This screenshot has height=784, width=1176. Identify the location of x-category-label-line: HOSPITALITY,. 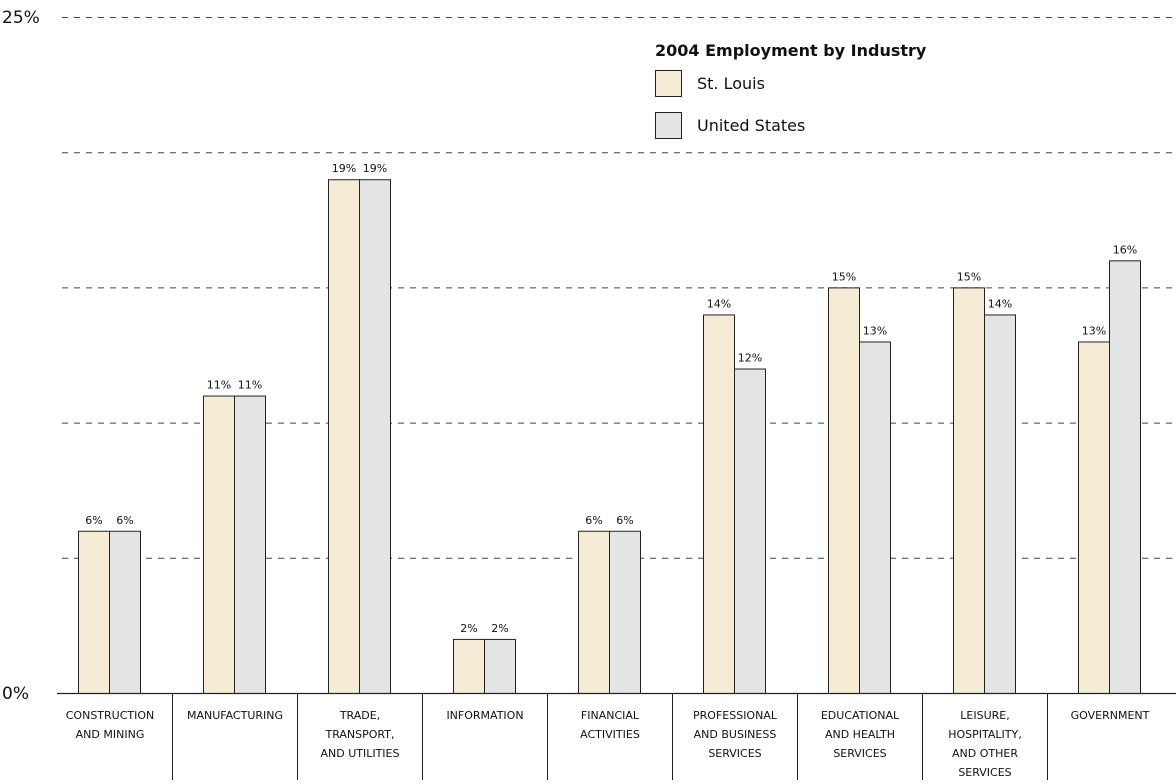
(985, 734).